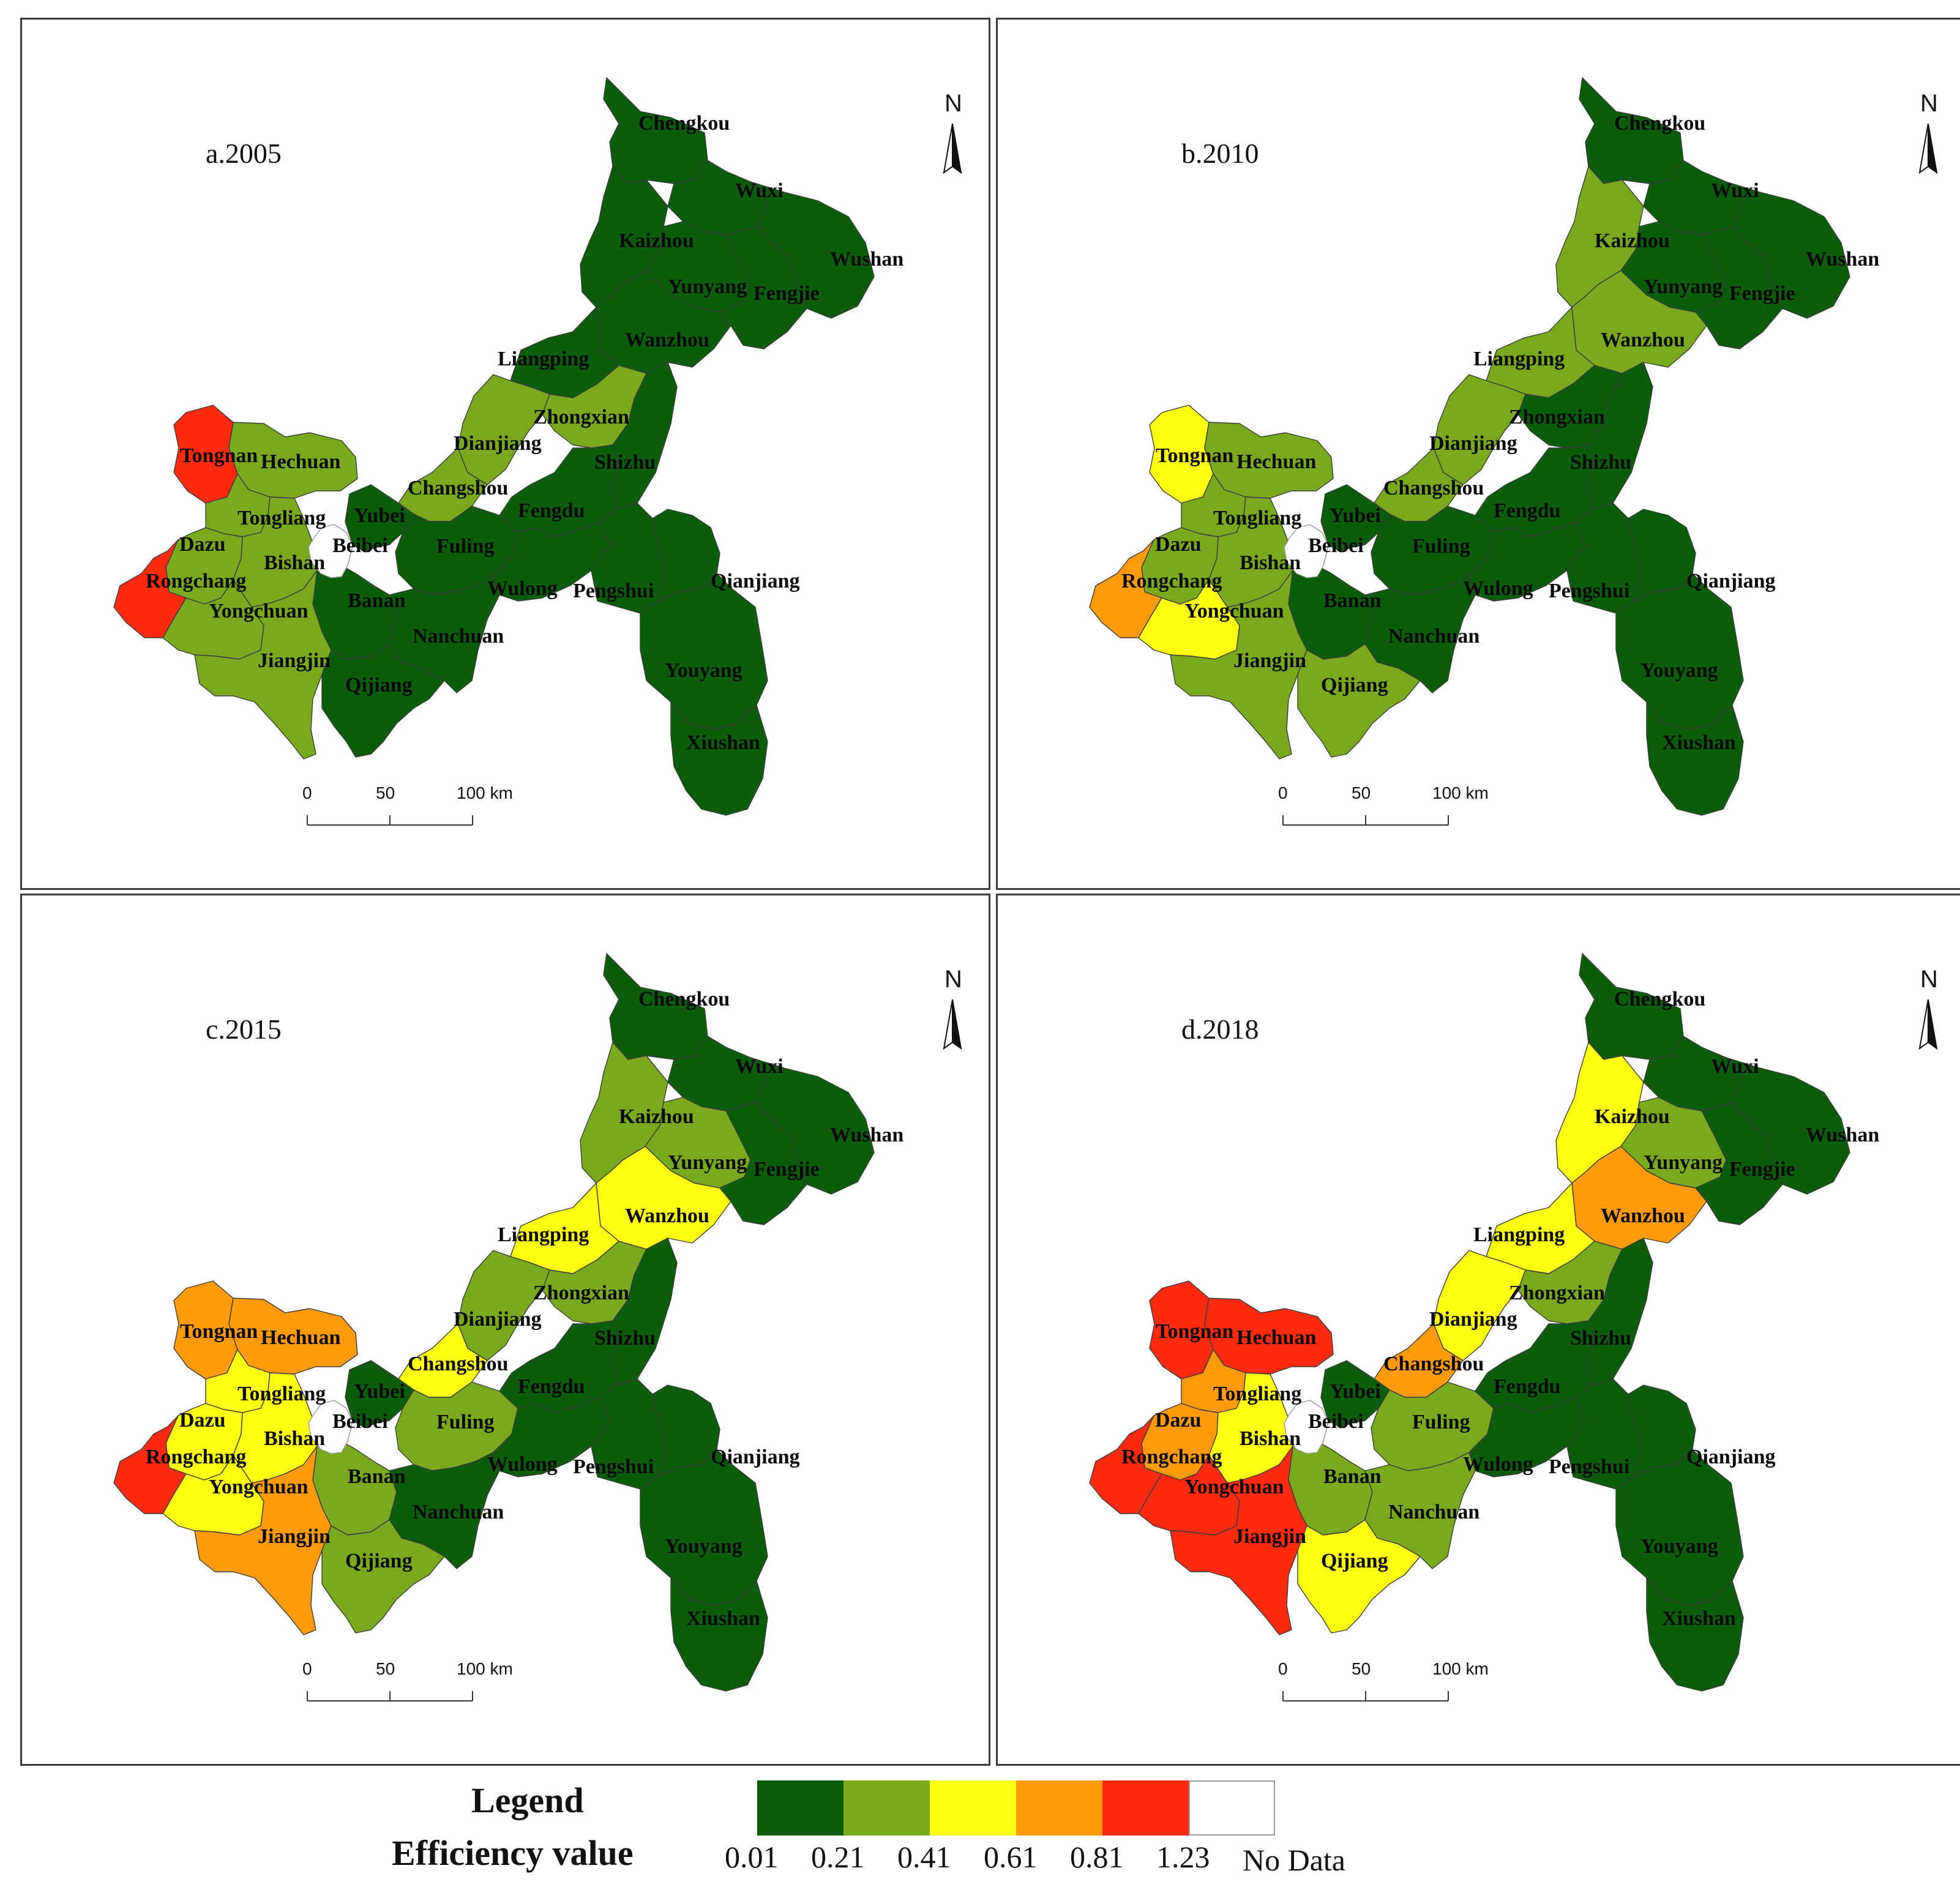  What do you see at coordinates (752, 1857) in the screenshot?
I see `legend-break-label: 0.01` at bounding box center [752, 1857].